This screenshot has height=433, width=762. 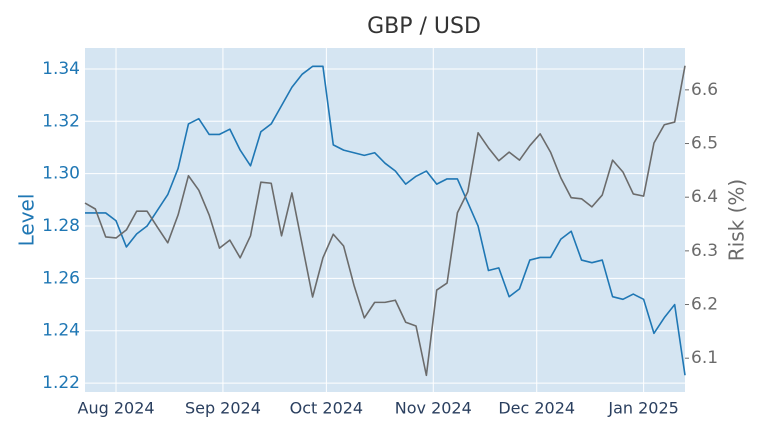 What do you see at coordinates (704, 251) in the screenshot?
I see `y2-tick-label: 6.3` at bounding box center [704, 251].